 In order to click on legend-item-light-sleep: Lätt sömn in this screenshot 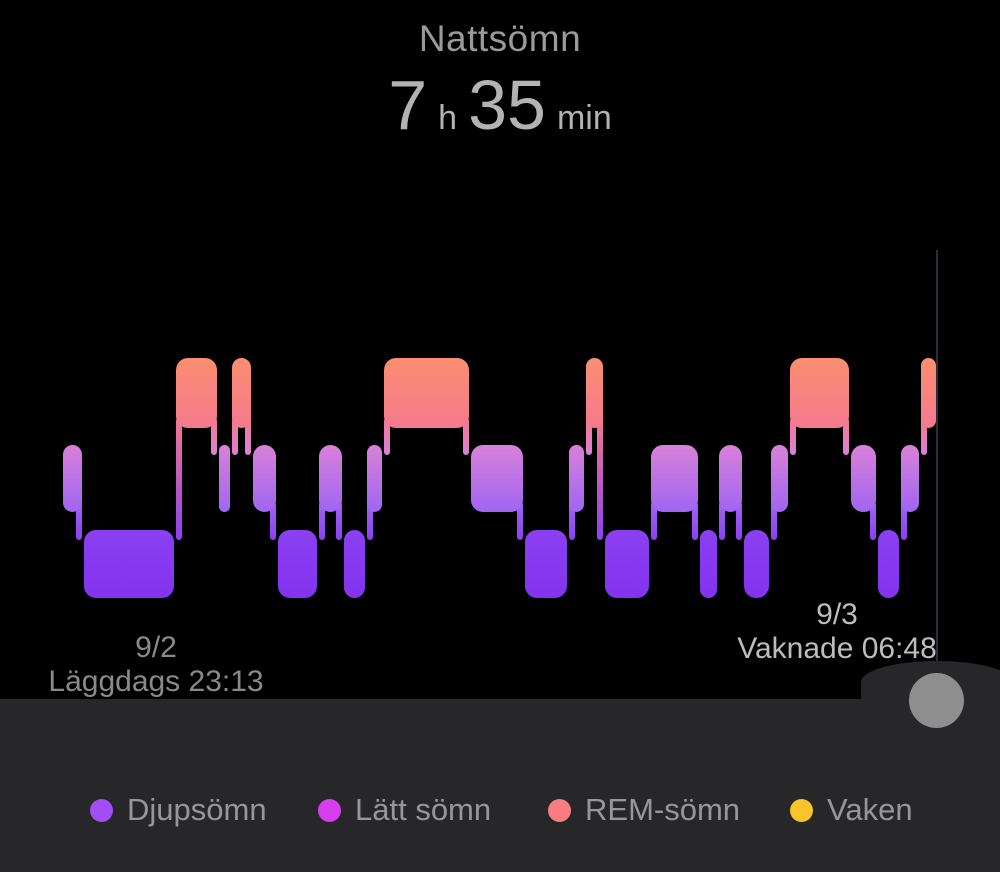, I will do `click(404, 810)`.